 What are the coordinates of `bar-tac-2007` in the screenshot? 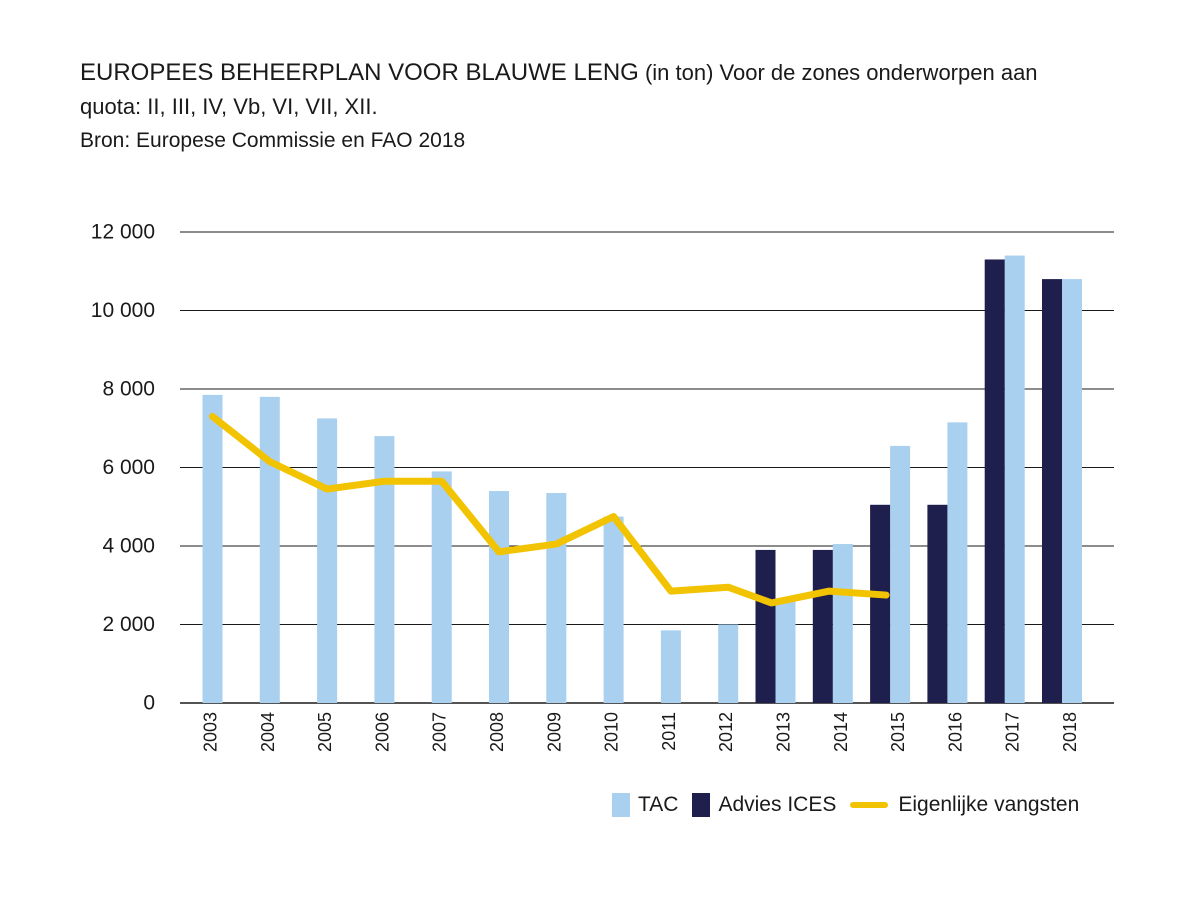 It's located at (441, 587).